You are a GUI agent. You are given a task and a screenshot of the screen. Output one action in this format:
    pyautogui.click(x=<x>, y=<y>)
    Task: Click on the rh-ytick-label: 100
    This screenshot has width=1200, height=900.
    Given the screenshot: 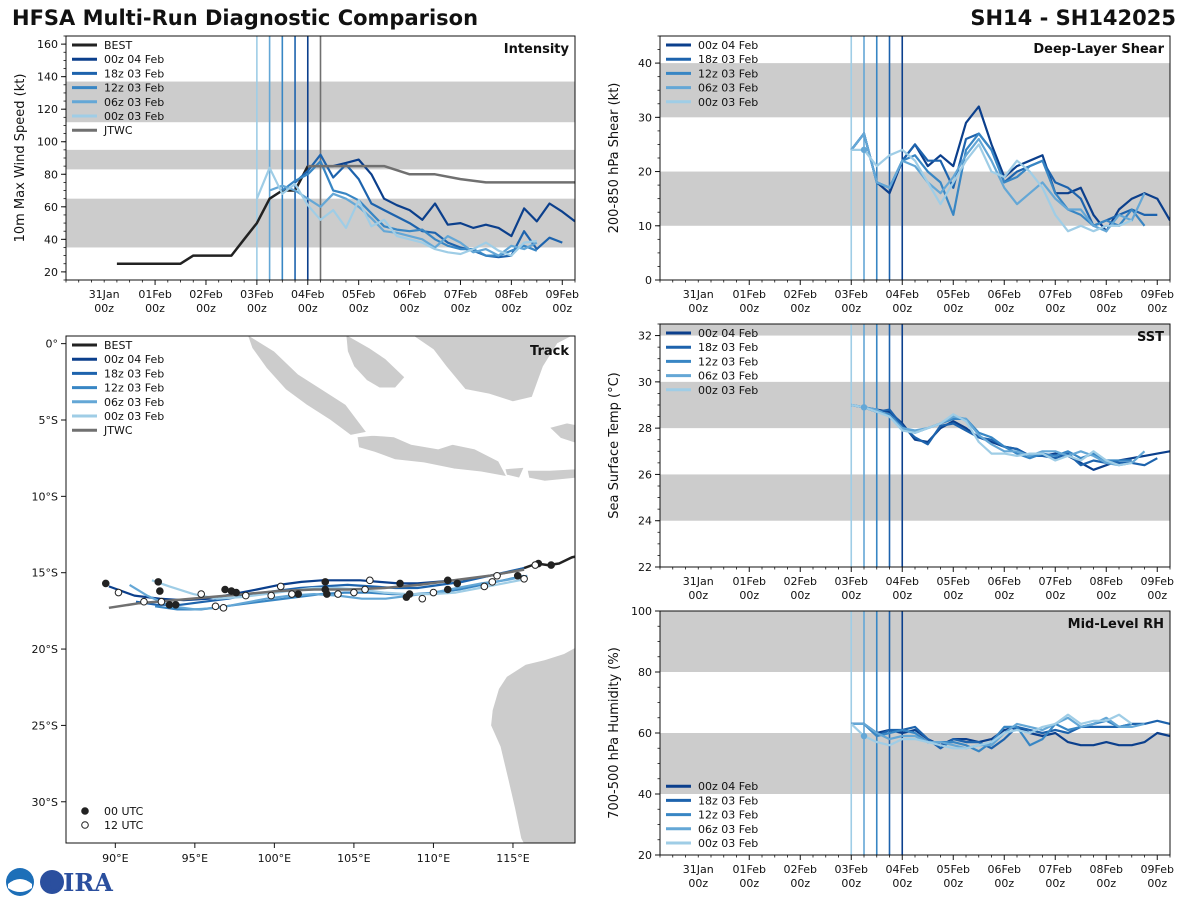 What is the action you would take?
    pyautogui.click(x=641, y=611)
    